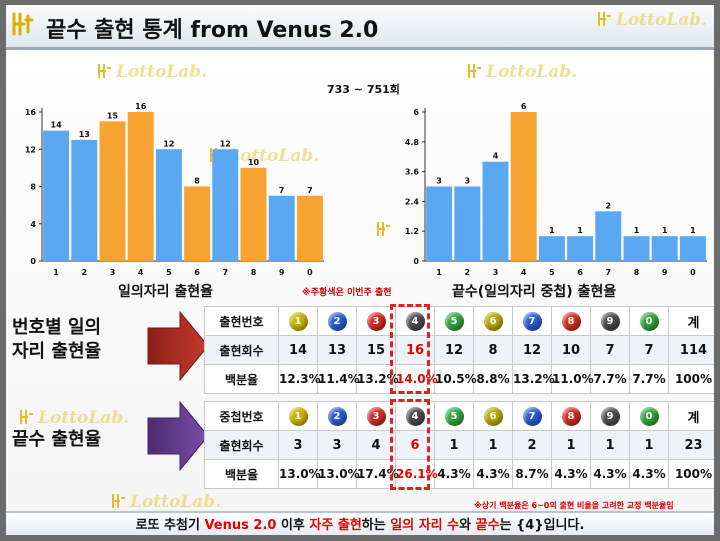  I want to click on data-label: 4, so click(496, 156).